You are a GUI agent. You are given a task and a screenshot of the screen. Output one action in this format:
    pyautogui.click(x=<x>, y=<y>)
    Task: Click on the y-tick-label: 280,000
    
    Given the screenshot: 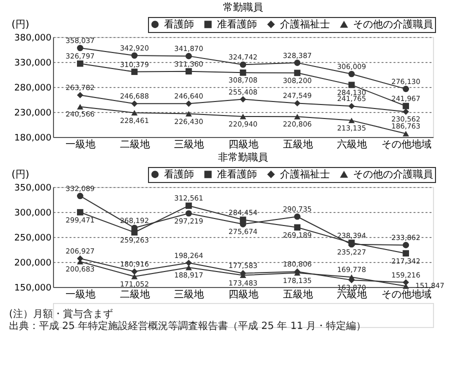 What is the action you would take?
    pyautogui.click(x=33, y=89)
    